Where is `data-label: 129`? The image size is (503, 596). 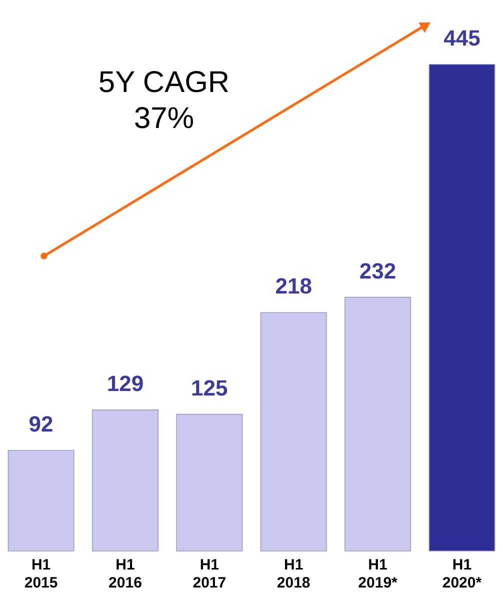 data-label: 129 is located at coordinates (125, 383).